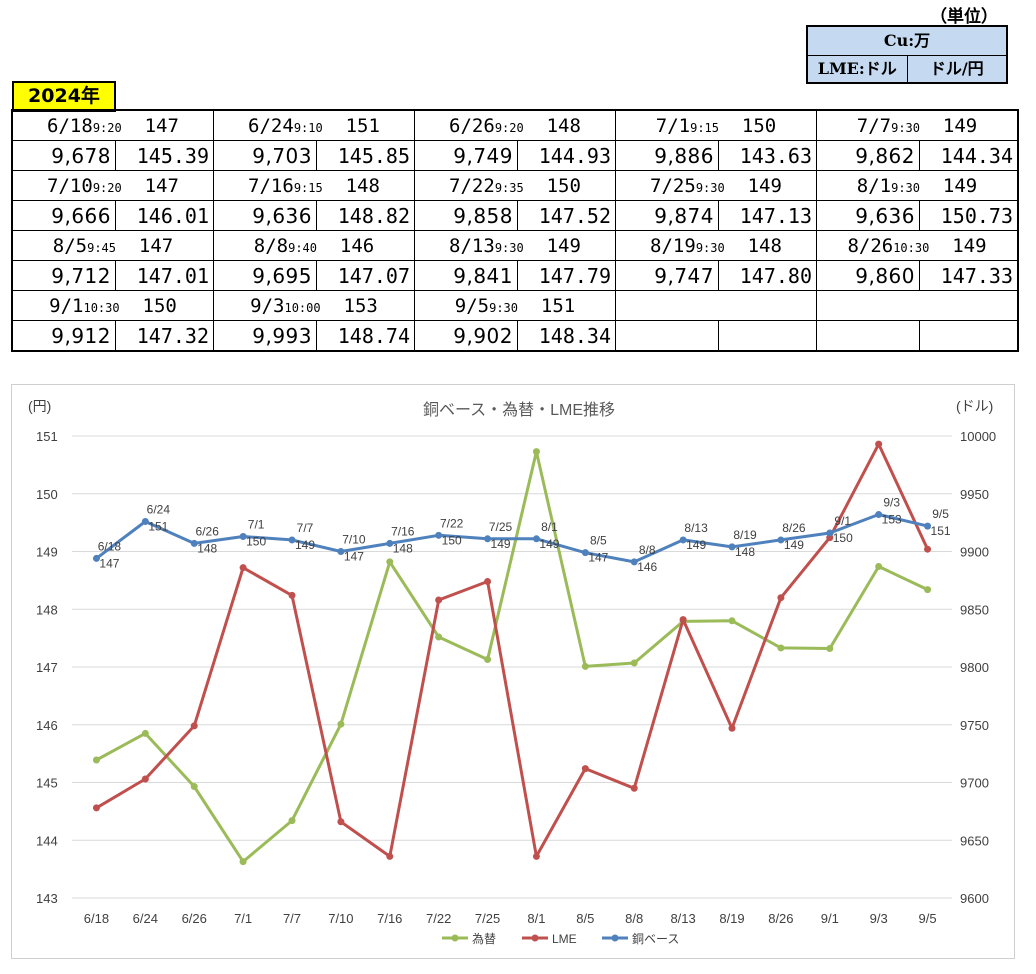  What do you see at coordinates (634, 918) in the screenshot?
I see `x-tick-label: 8/8` at bounding box center [634, 918].